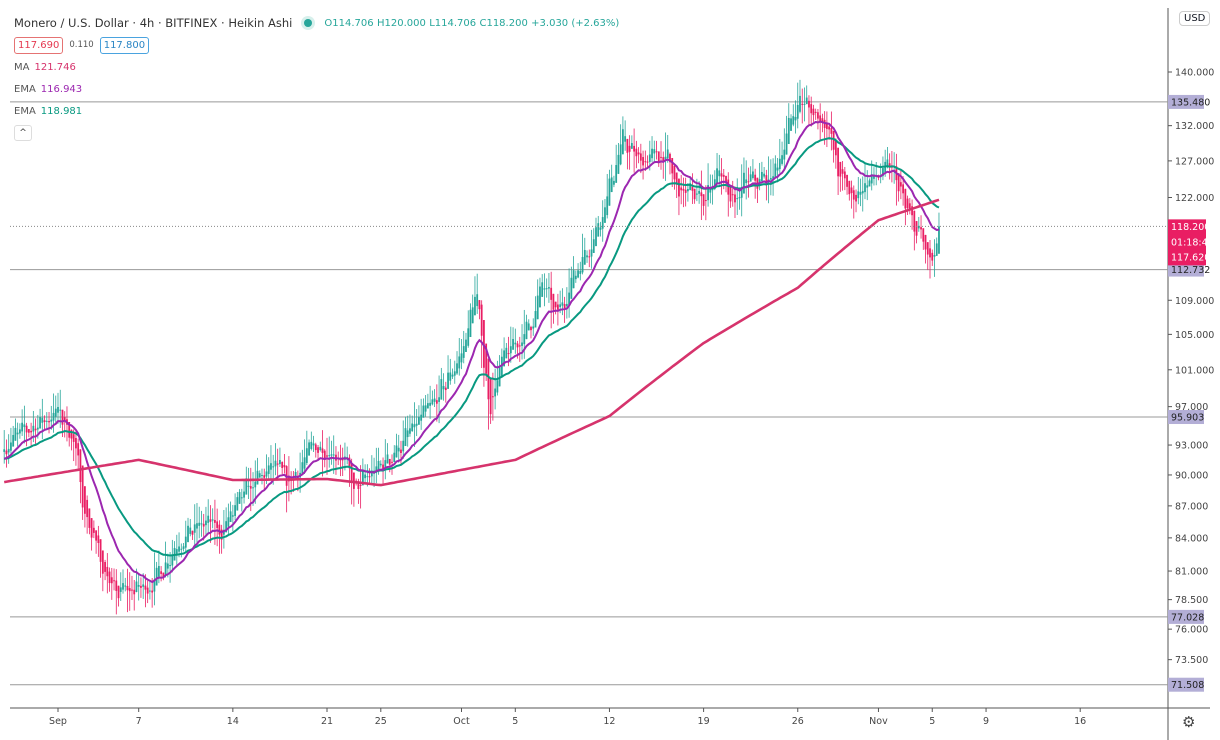 The height and width of the screenshot is (740, 1220). Describe the element at coordinates (1080, 721) in the screenshot. I see `time-tick-label: 16` at that location.